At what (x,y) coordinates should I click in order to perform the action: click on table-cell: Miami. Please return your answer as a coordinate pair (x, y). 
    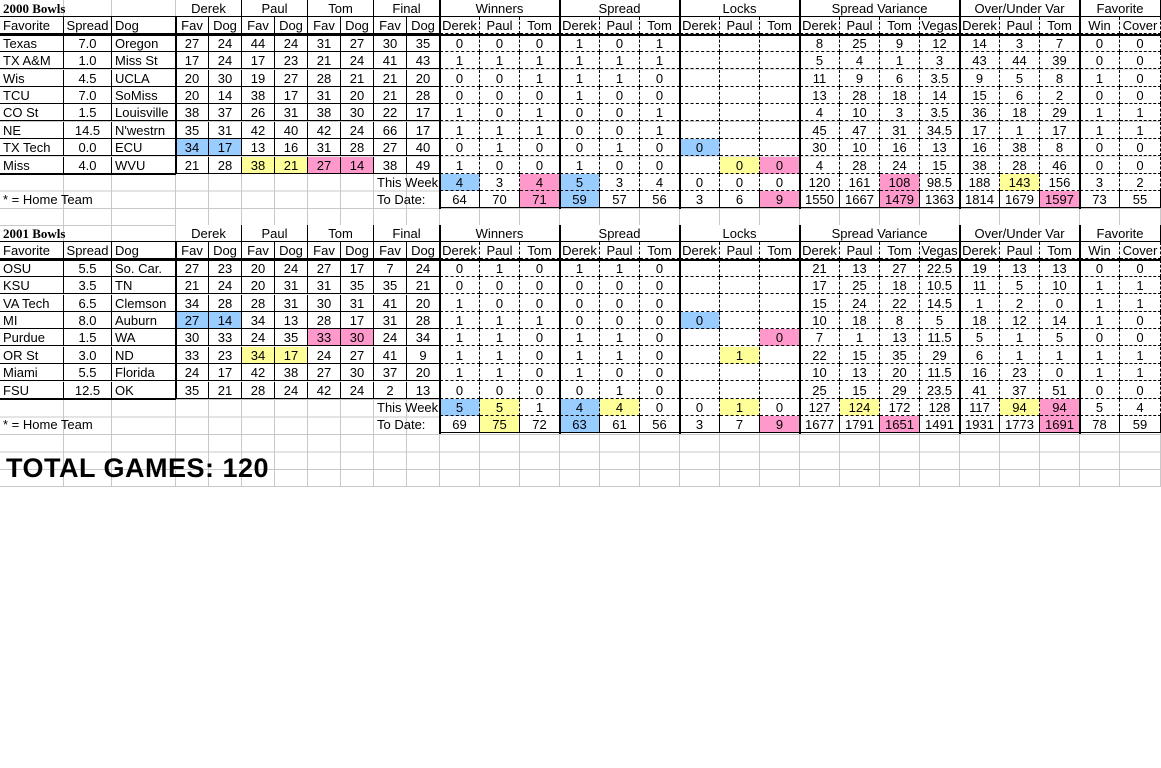
    Looking at the image, I should click on (32, 373).